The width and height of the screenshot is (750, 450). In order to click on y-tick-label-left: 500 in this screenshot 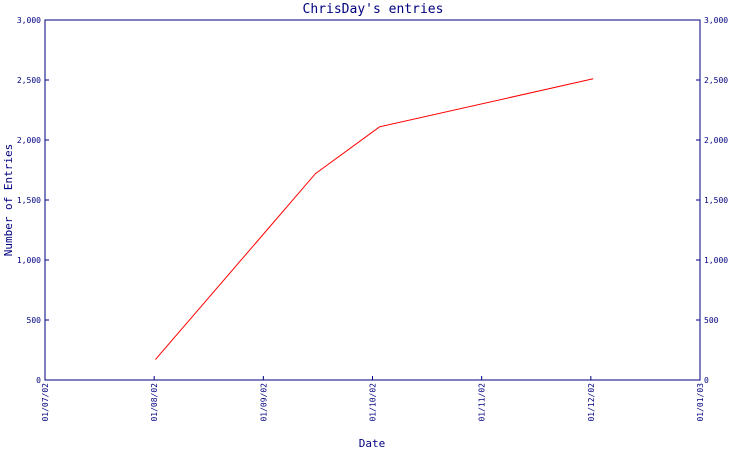, I will do `click(34, 320)`.